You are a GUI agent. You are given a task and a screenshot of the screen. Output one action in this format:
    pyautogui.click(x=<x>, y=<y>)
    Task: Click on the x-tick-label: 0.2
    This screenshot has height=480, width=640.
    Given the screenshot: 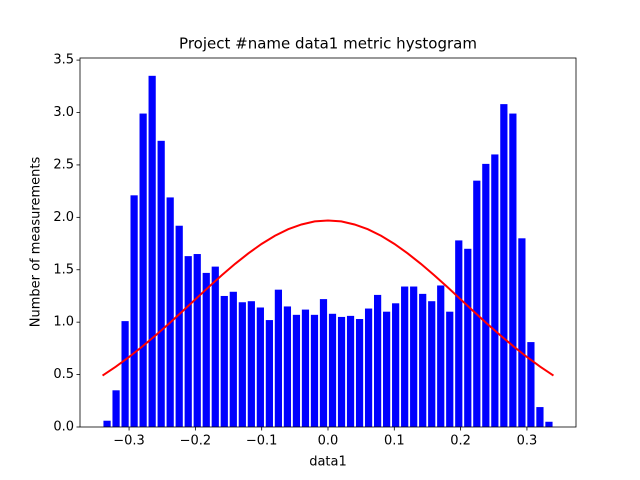 What is the action you would take?
    pyautogui.click(x=460, y=441)
    